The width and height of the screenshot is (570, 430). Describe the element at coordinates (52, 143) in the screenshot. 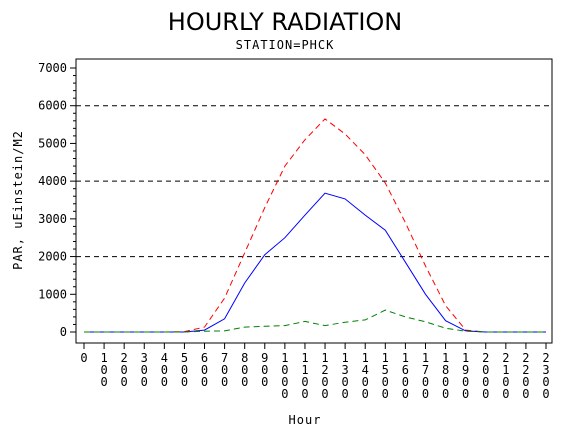

I see `y-tick-label: 5000` at that location.